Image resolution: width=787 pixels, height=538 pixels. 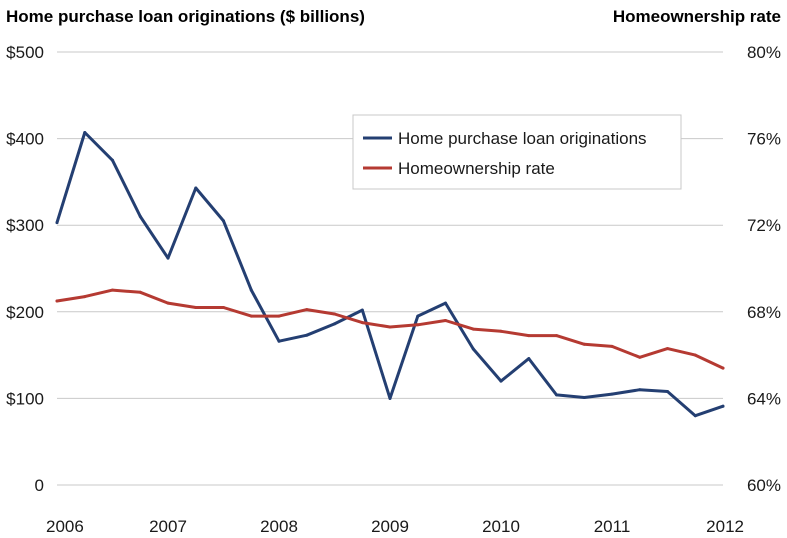 I want to click on left-tick-label: 0, so click(x=39, y=485).